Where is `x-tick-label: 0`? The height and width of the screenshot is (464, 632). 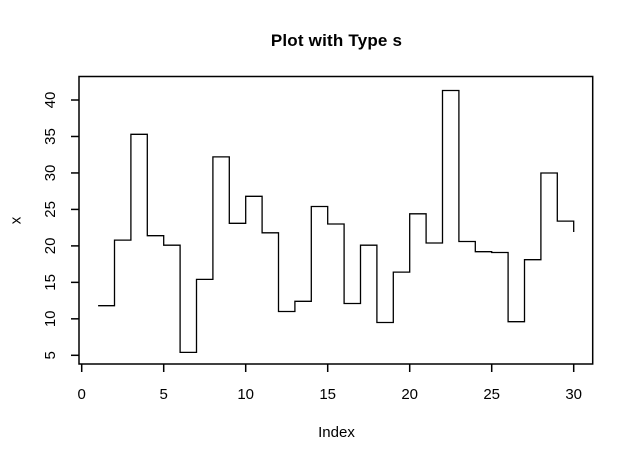 x-tick-label: 0 is located at coordinates (82, 394).